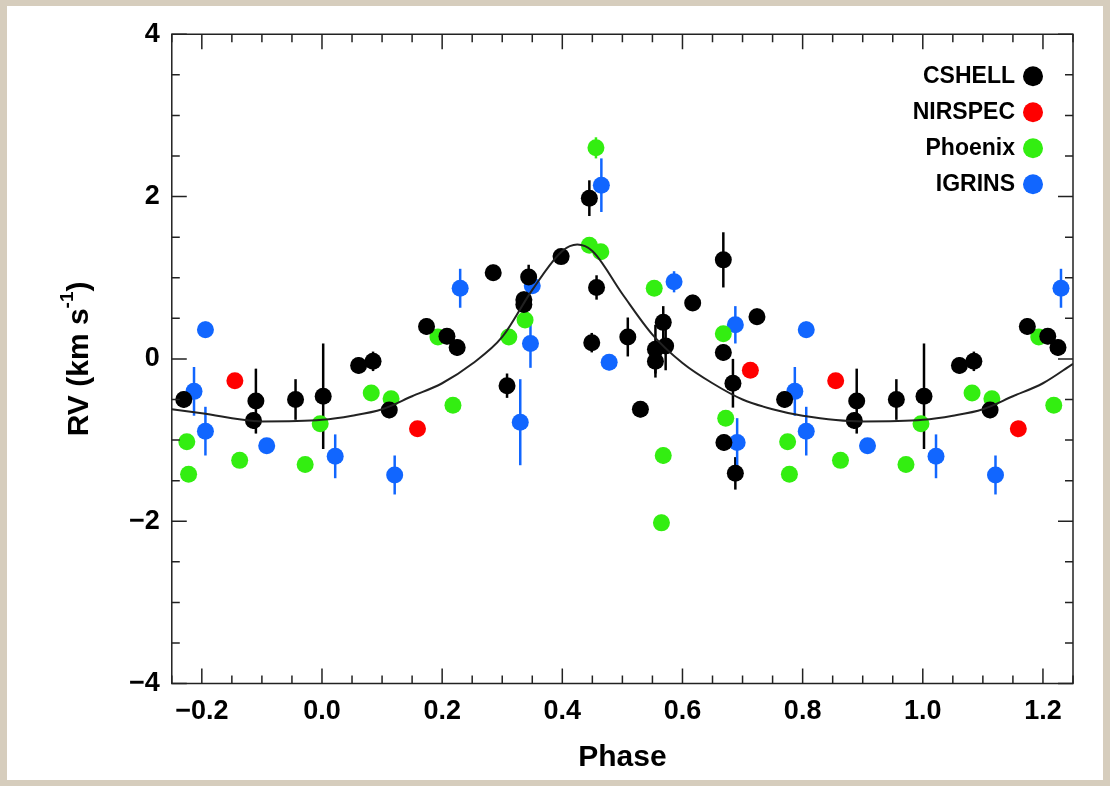 The image size is (1110, 786). What do you see at coordinates (442, 710) in the screenshot?
I see `x-tick-label: 0.2` at bounding box center [442, 710].